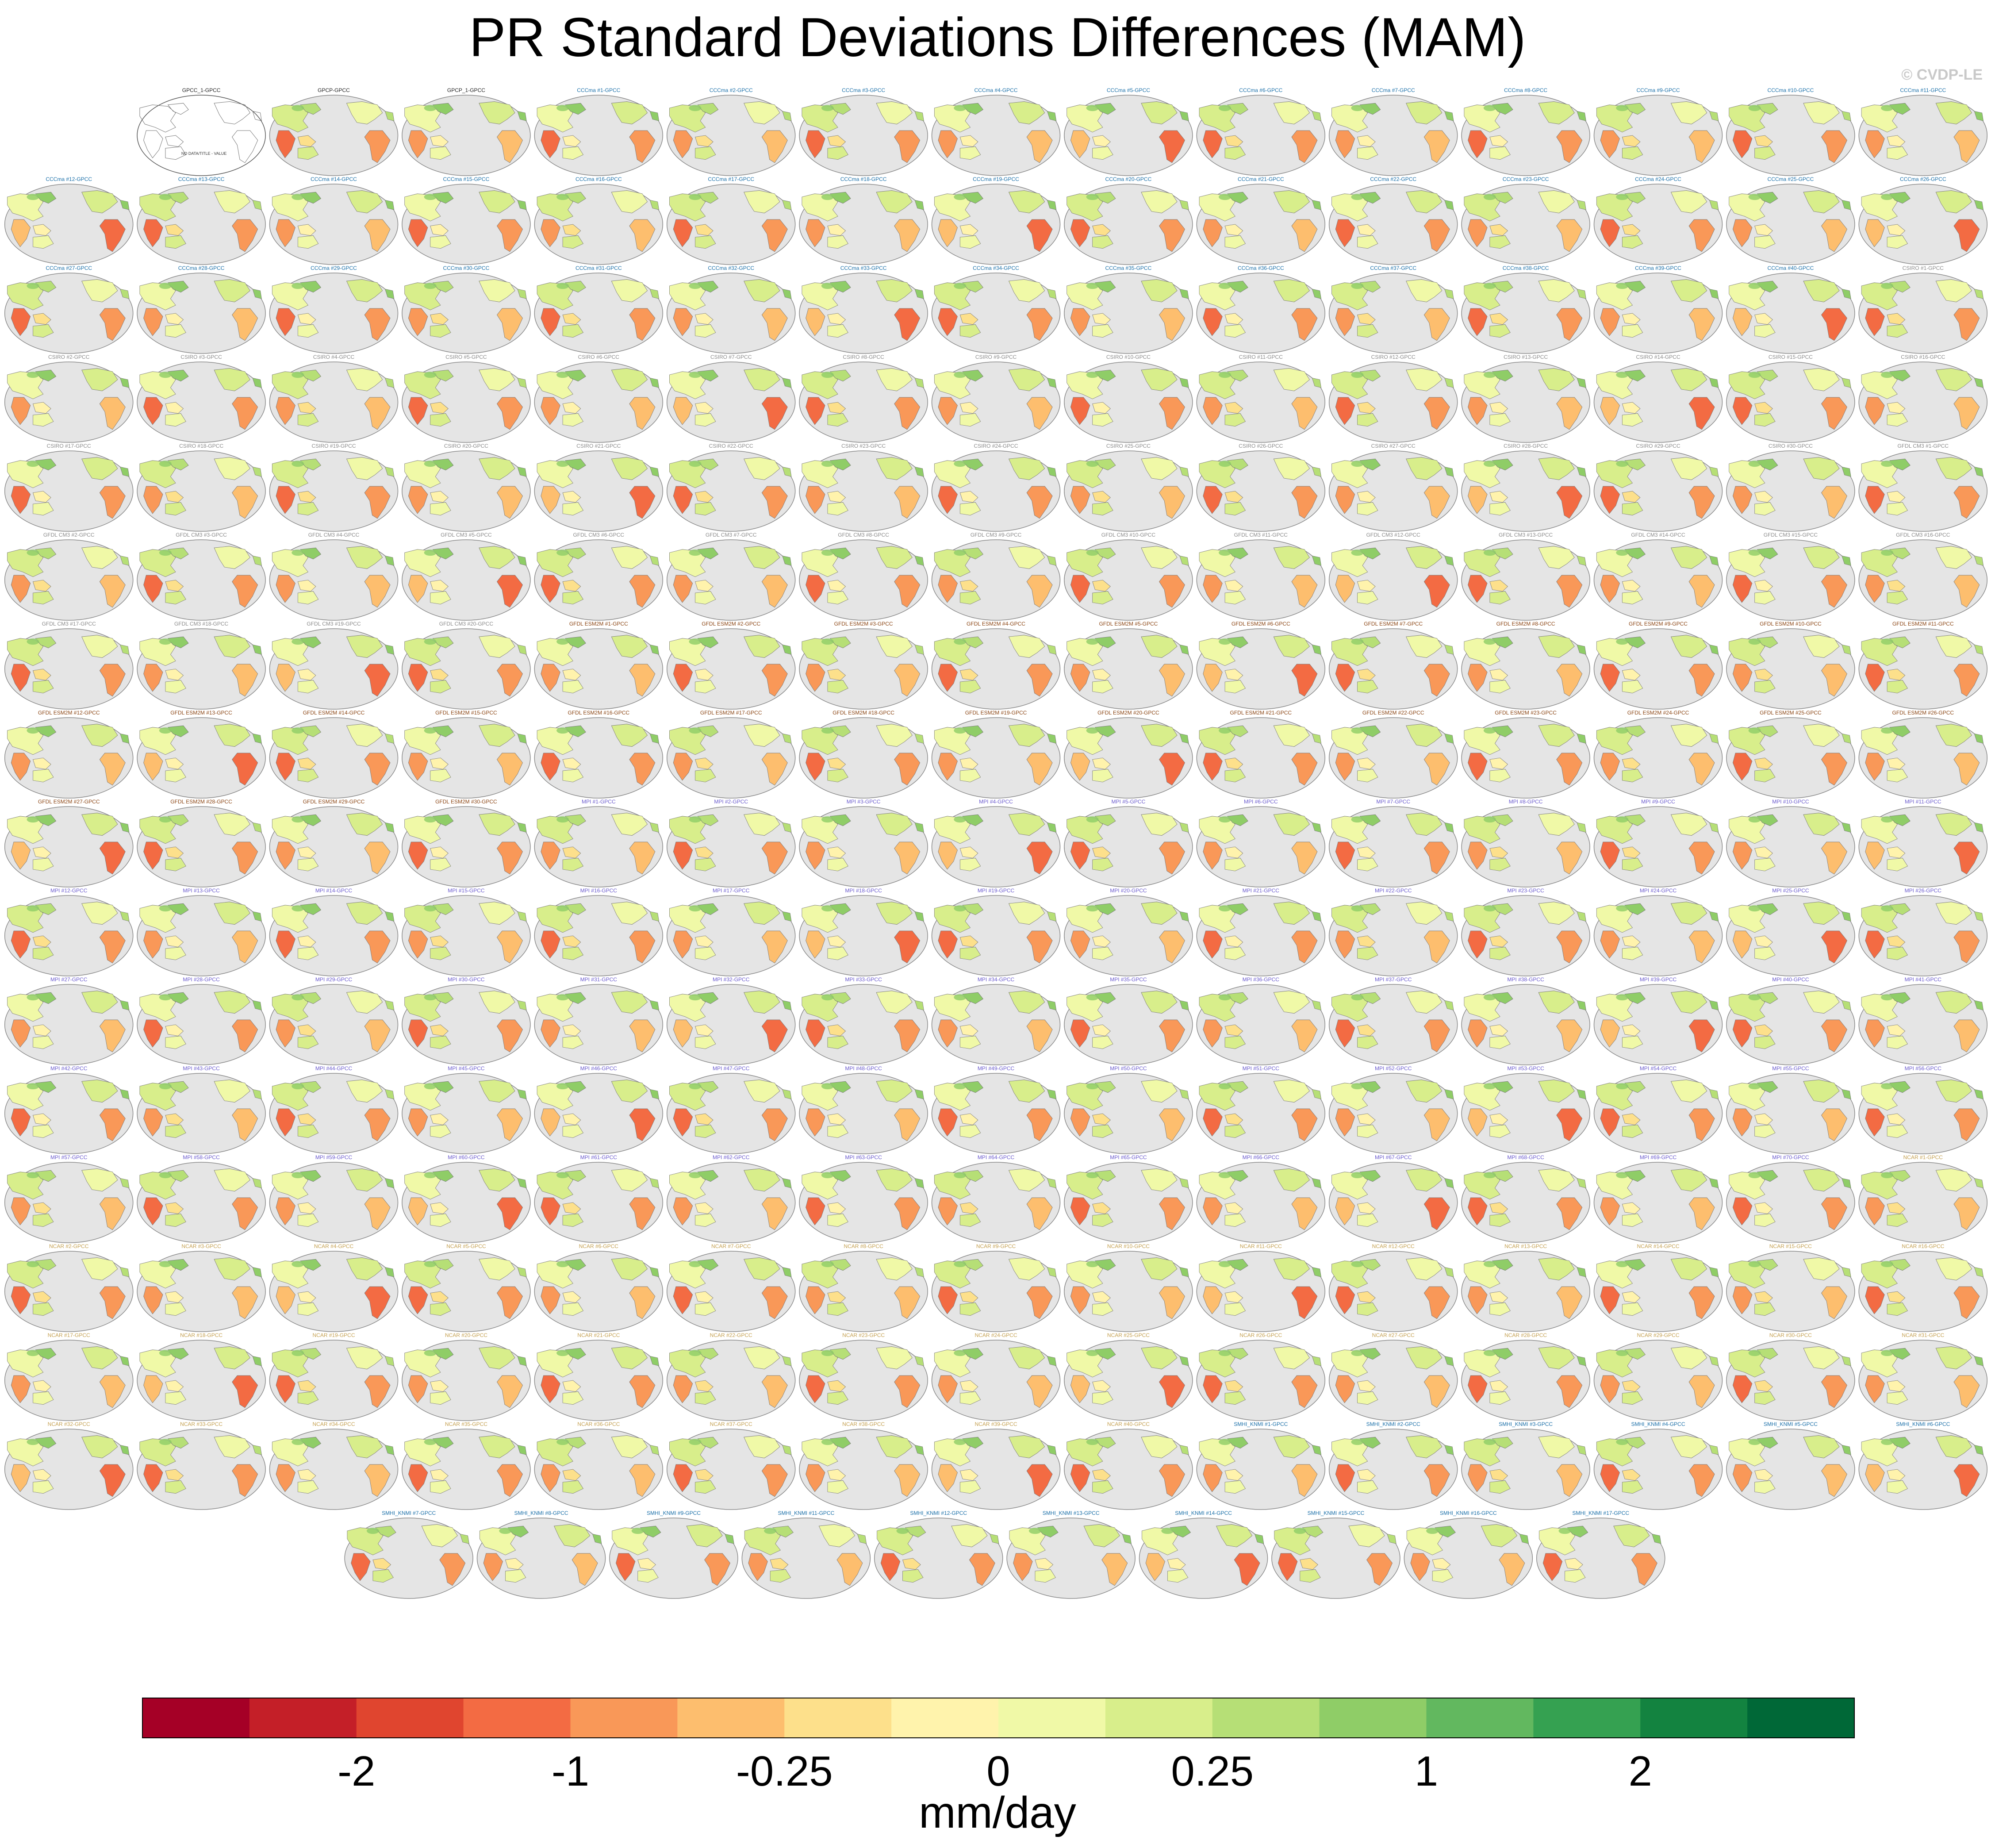 This screenshot has height=1848, width=1995. Describe the element at coordinates (863, 1466) in the screenshot. I see `map-panel: NCAR #38-GPCC` at that location.